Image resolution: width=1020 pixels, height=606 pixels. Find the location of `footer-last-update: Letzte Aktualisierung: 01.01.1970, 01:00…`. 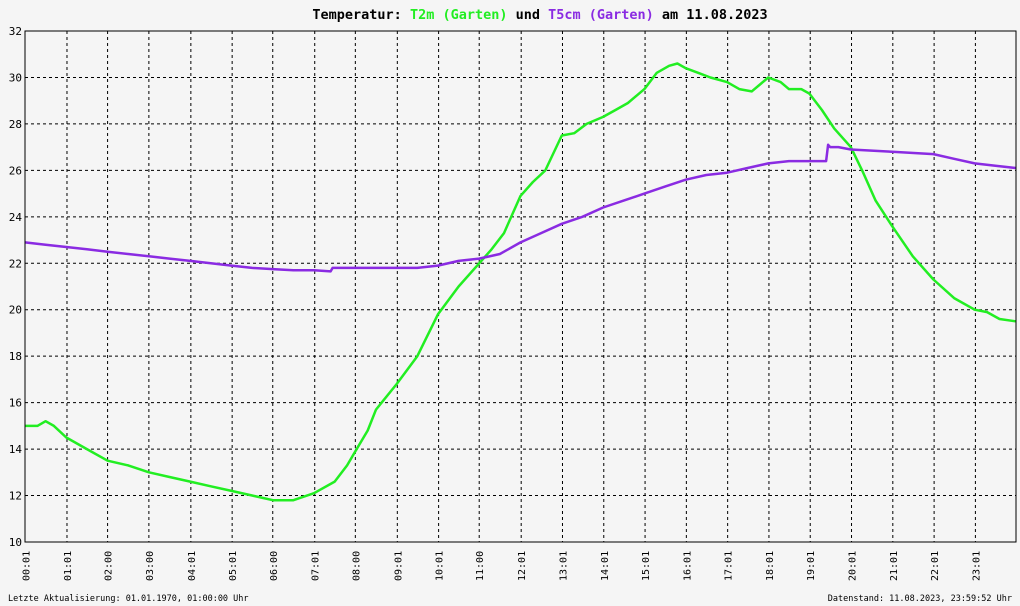

footer-last-update: Letzte Aktualisierung: 01.01.1970, 01:00… is located at coordinates (128, 599).